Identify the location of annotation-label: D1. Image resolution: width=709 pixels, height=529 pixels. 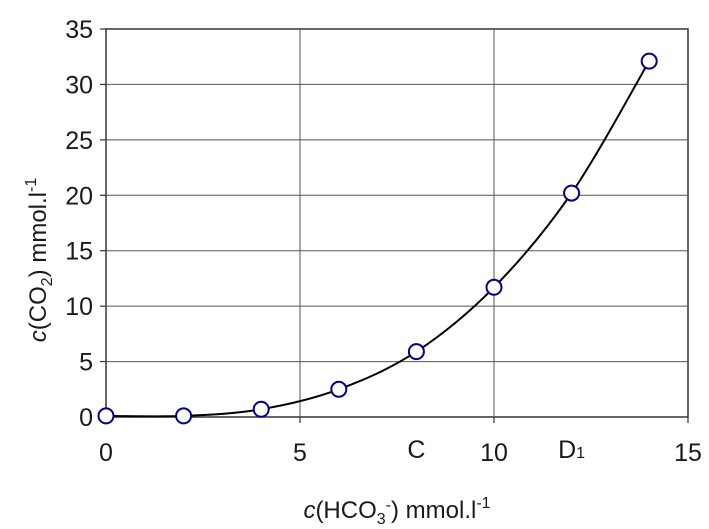
(571, 450).